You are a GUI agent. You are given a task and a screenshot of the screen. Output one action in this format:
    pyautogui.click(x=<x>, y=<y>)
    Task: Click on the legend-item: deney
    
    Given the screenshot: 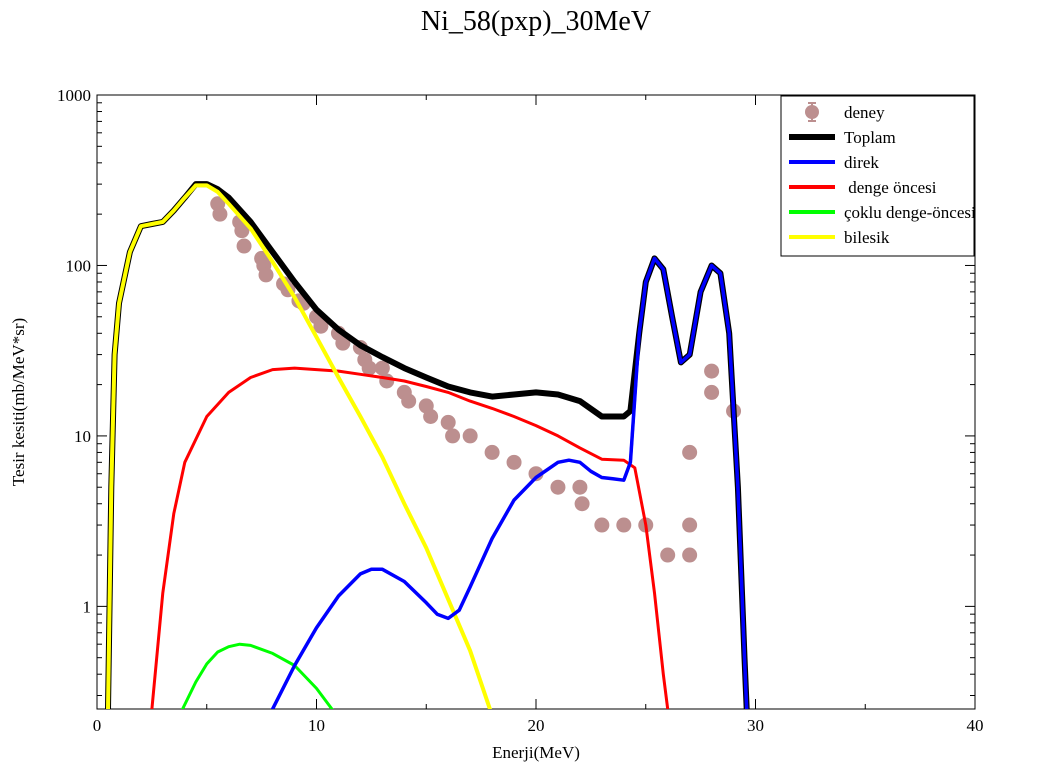 What is the action you would take?
    pyautogui.click(x=845, y=112)
    